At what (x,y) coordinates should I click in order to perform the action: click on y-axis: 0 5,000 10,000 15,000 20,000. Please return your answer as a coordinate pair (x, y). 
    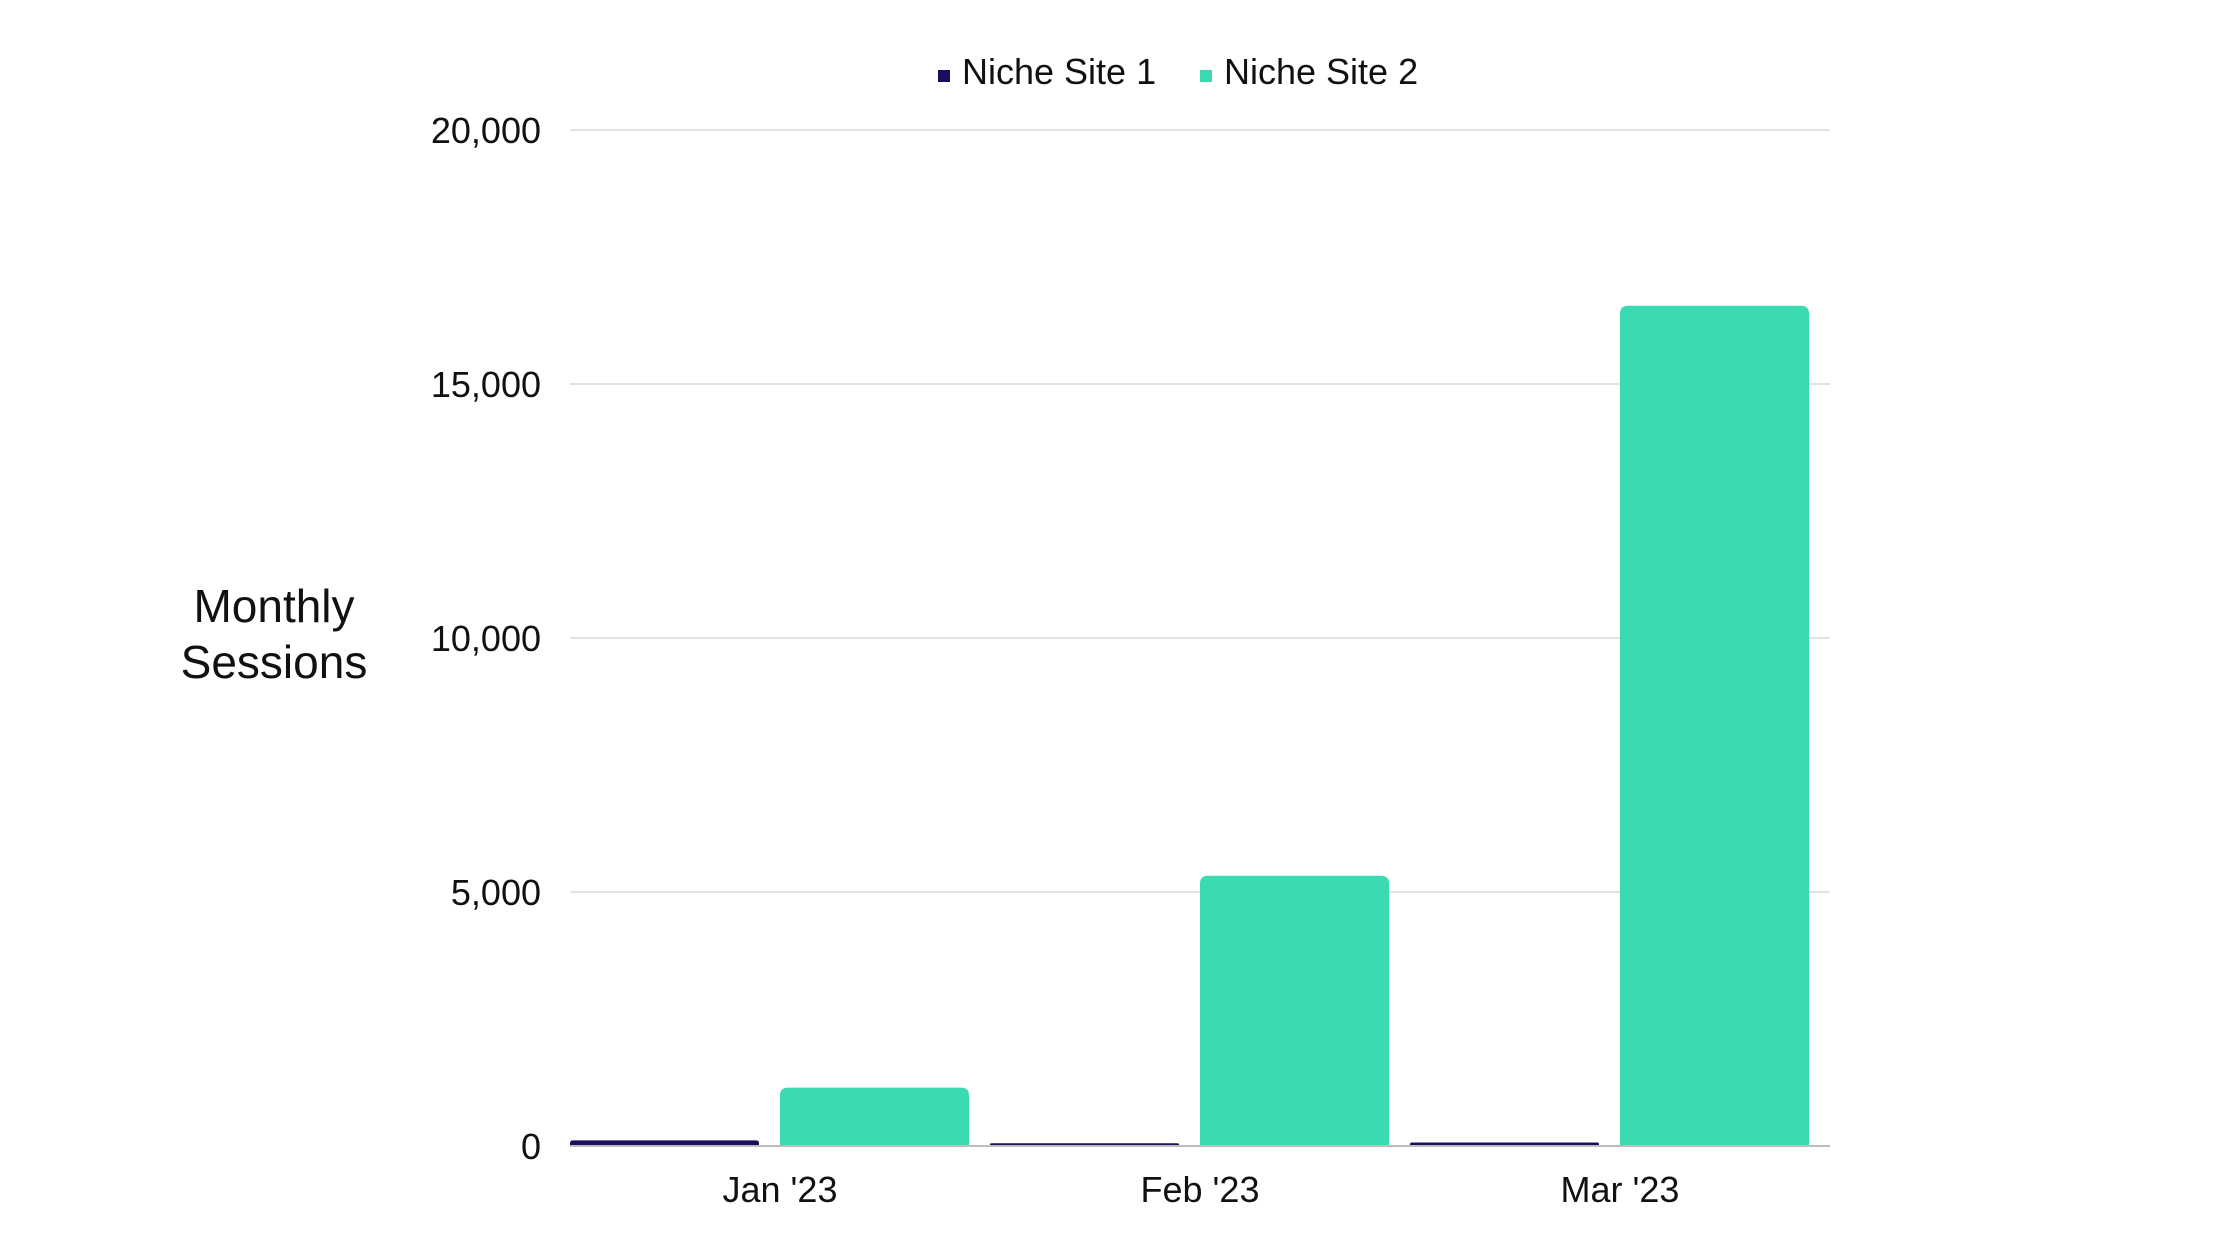
    Looking at the image, I should click on (486, 638).